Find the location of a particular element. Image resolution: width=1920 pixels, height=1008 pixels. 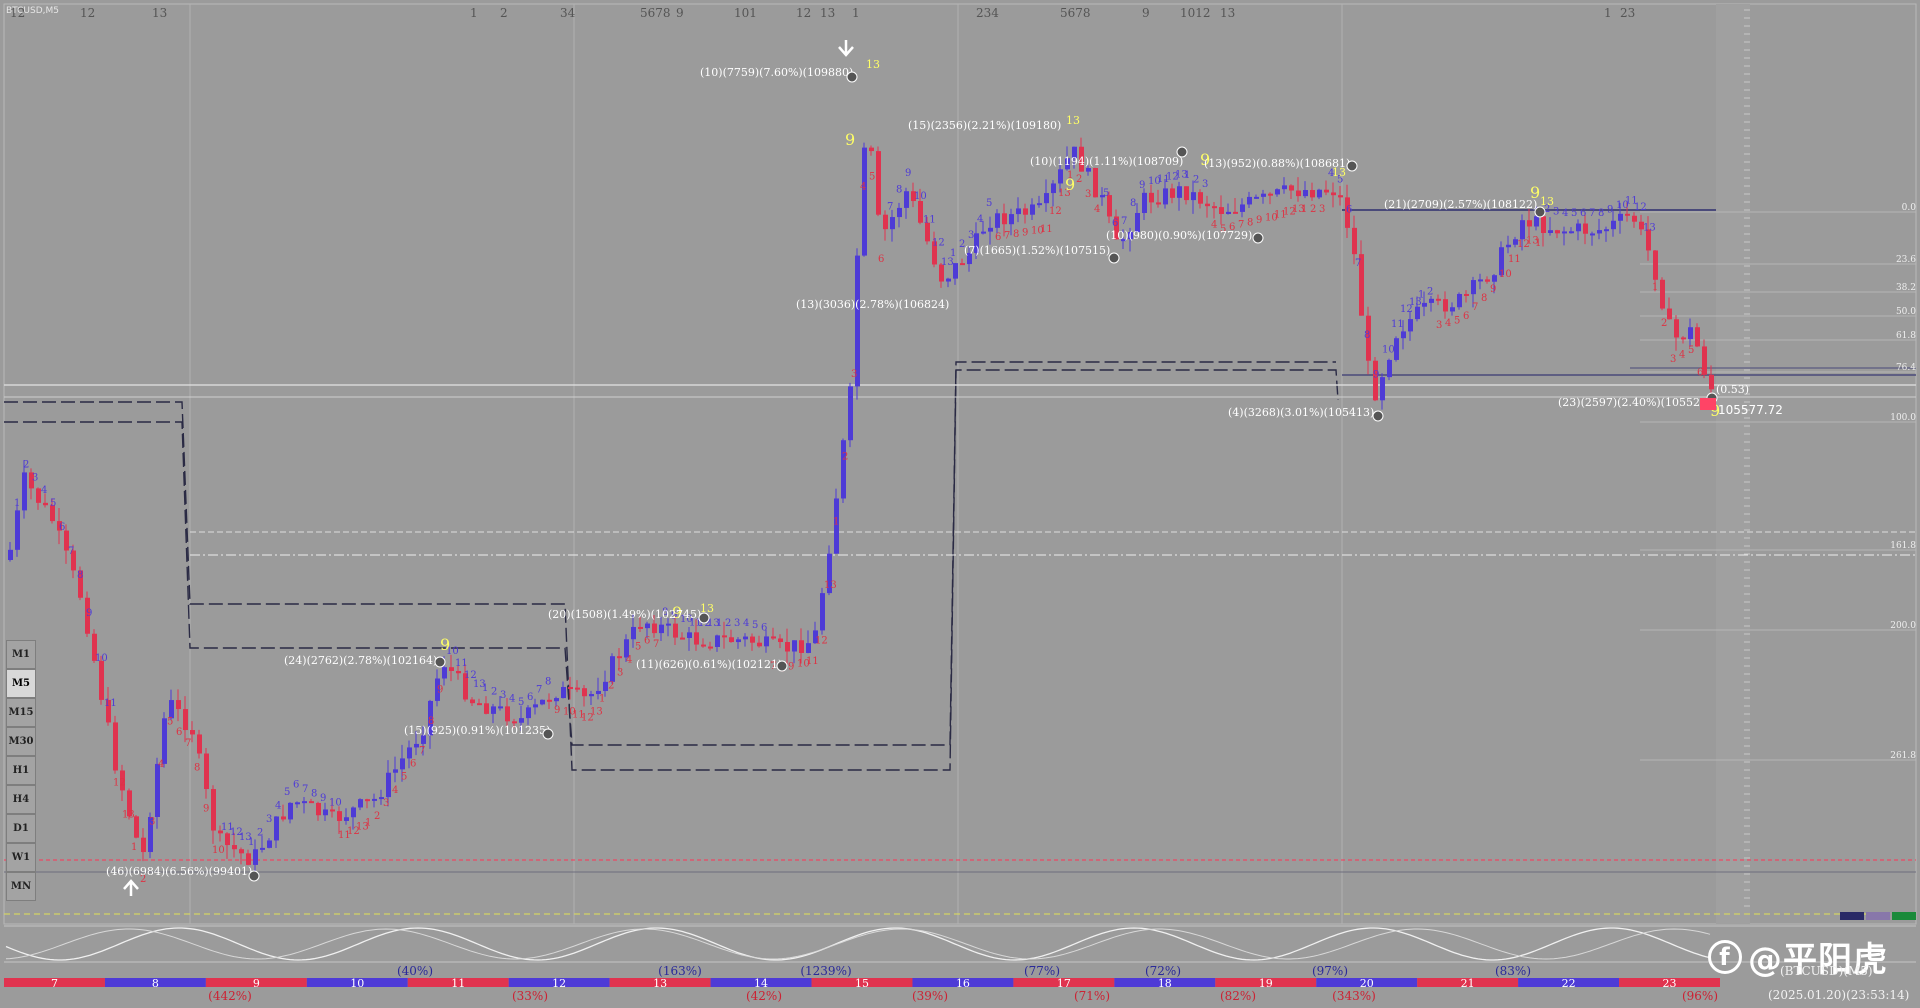

swing-annotation: (20)(1508)(1.49%)(102745) is located at coordinates (624, 614).